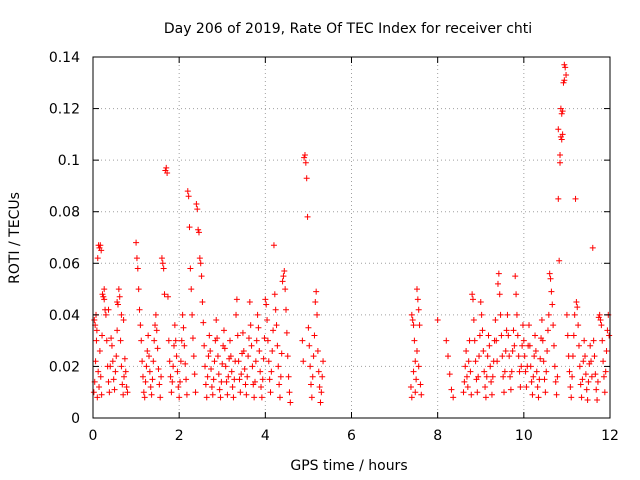 The width and height of the screenshot is (640, 480). What do you see at coordinates (69, 161) in the screenshot?
I see `y-tick-label: 0.1` at bounding box center [69, 161].